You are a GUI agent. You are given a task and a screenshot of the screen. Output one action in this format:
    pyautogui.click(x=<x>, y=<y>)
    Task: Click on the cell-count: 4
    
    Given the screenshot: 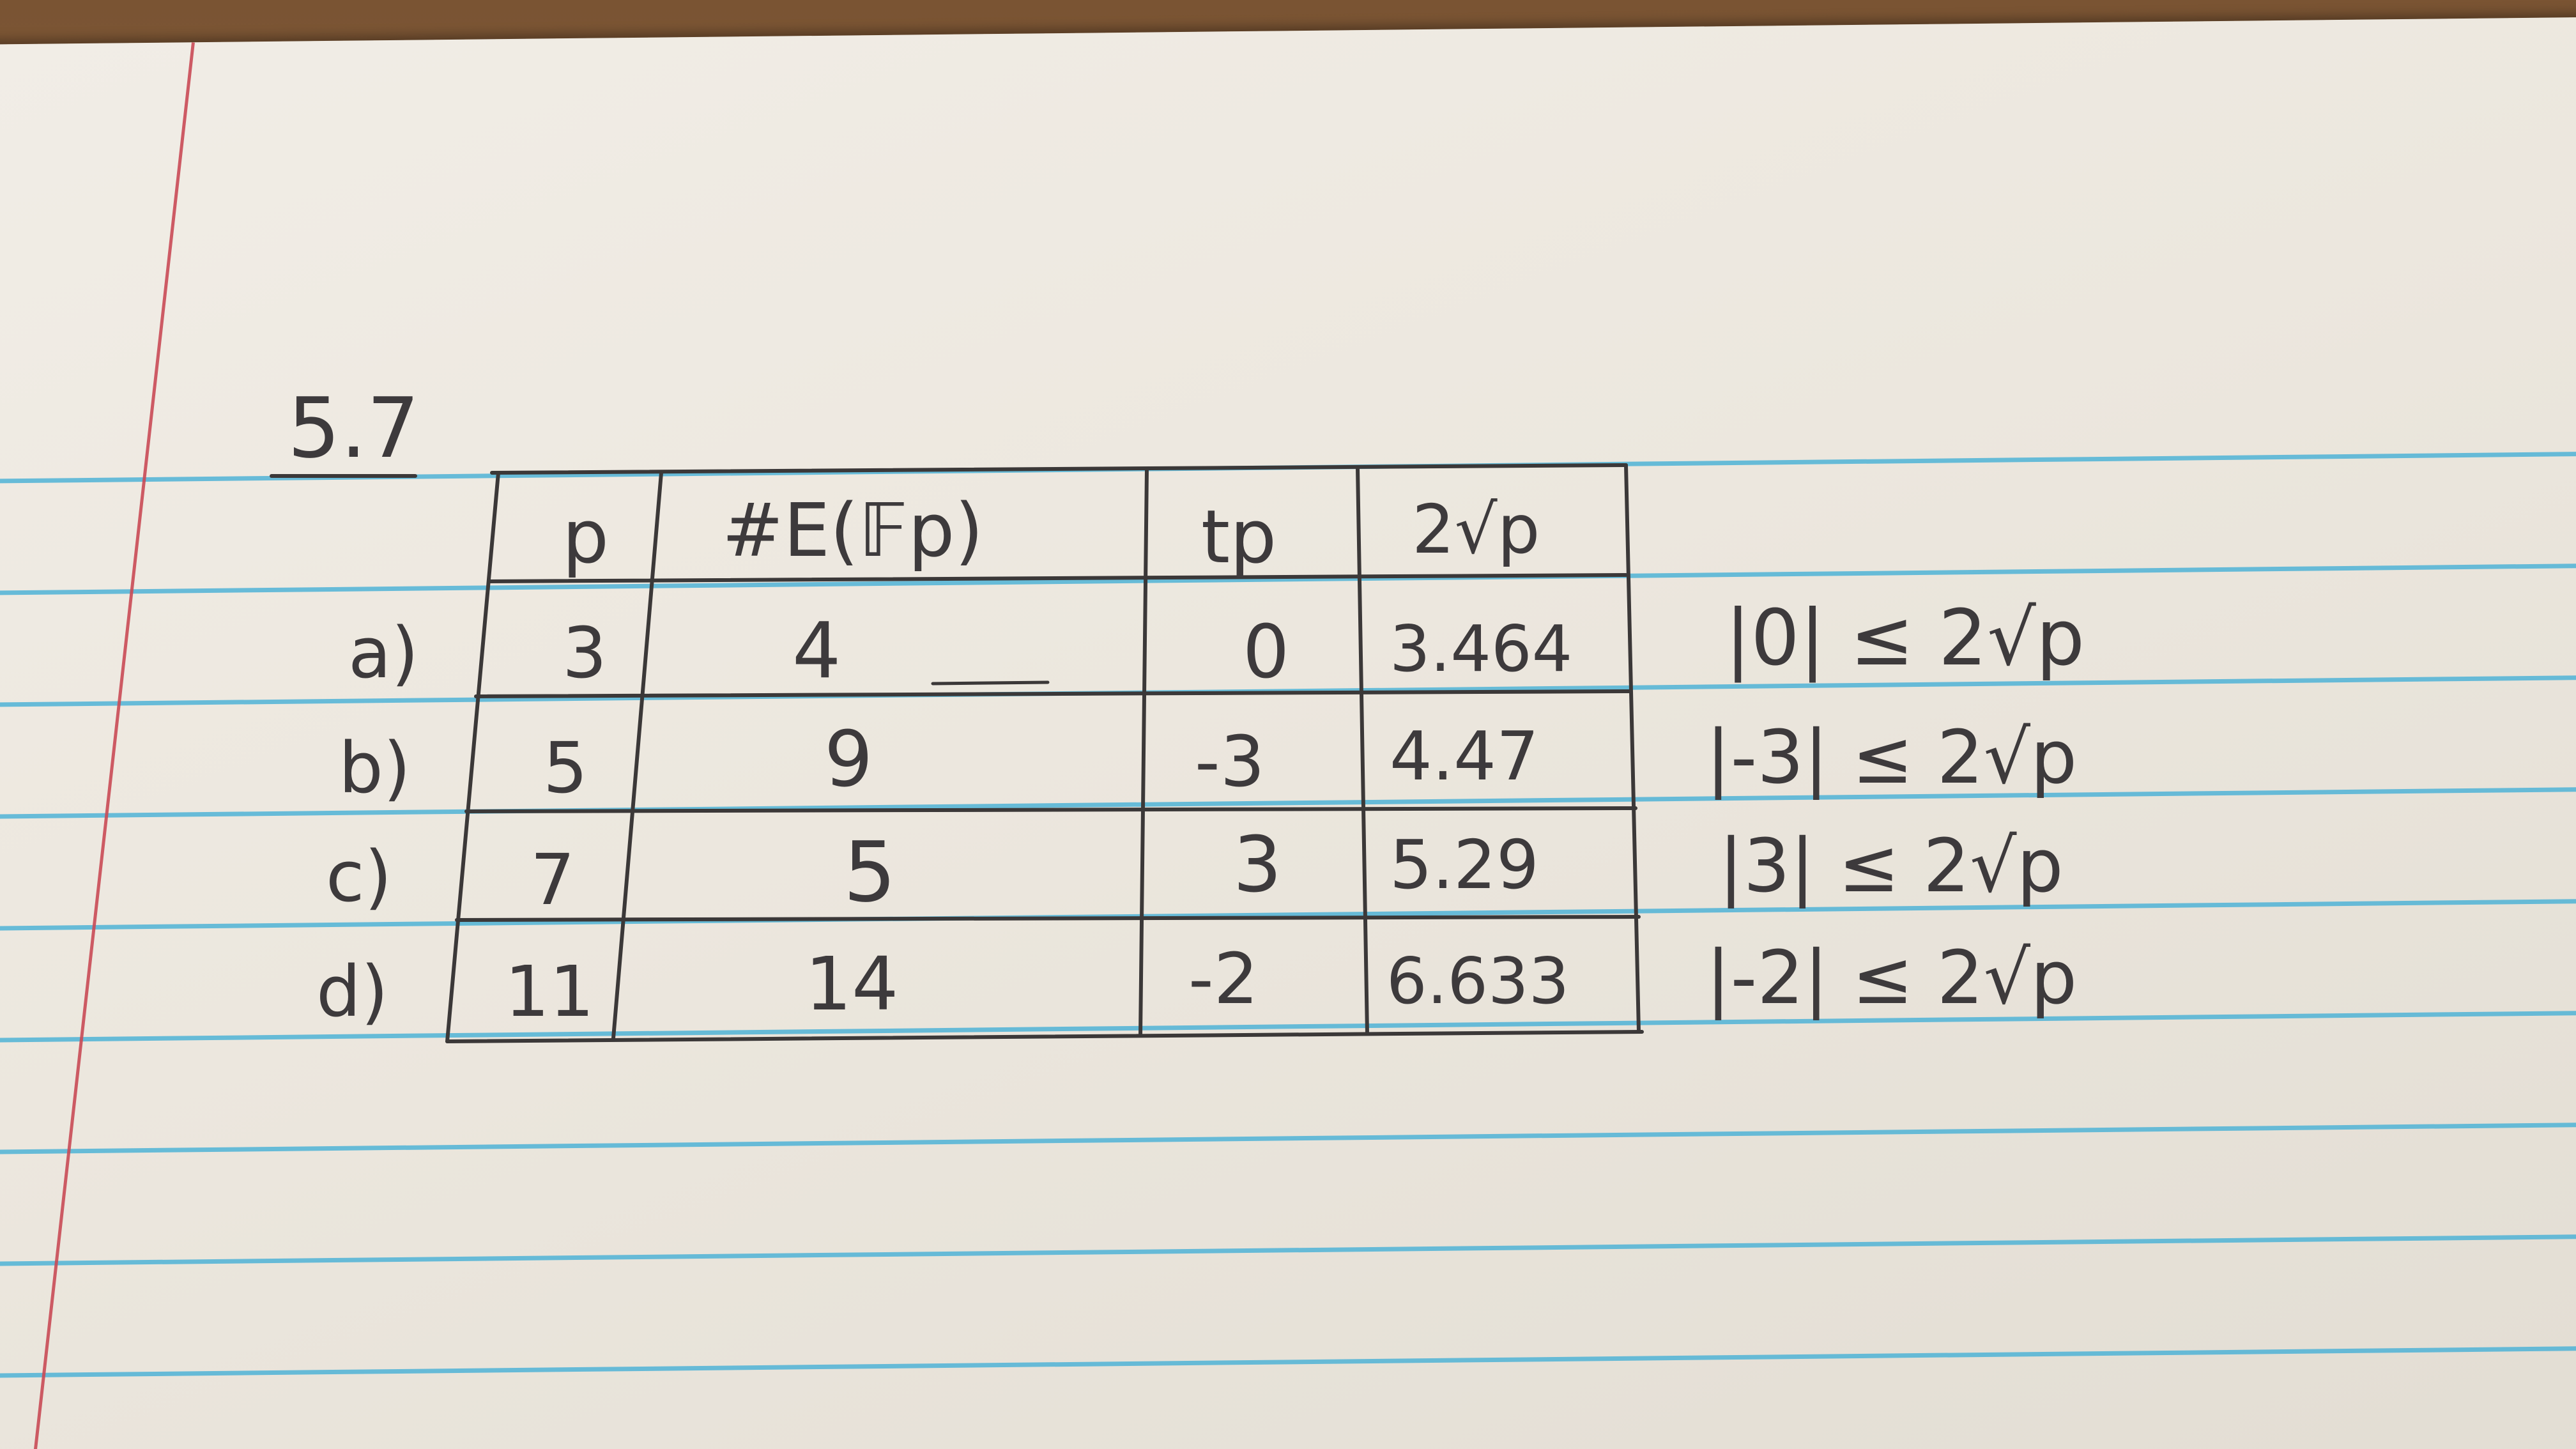 What is the action you would take?
    pyautogui.click(x=816, y=651)
    